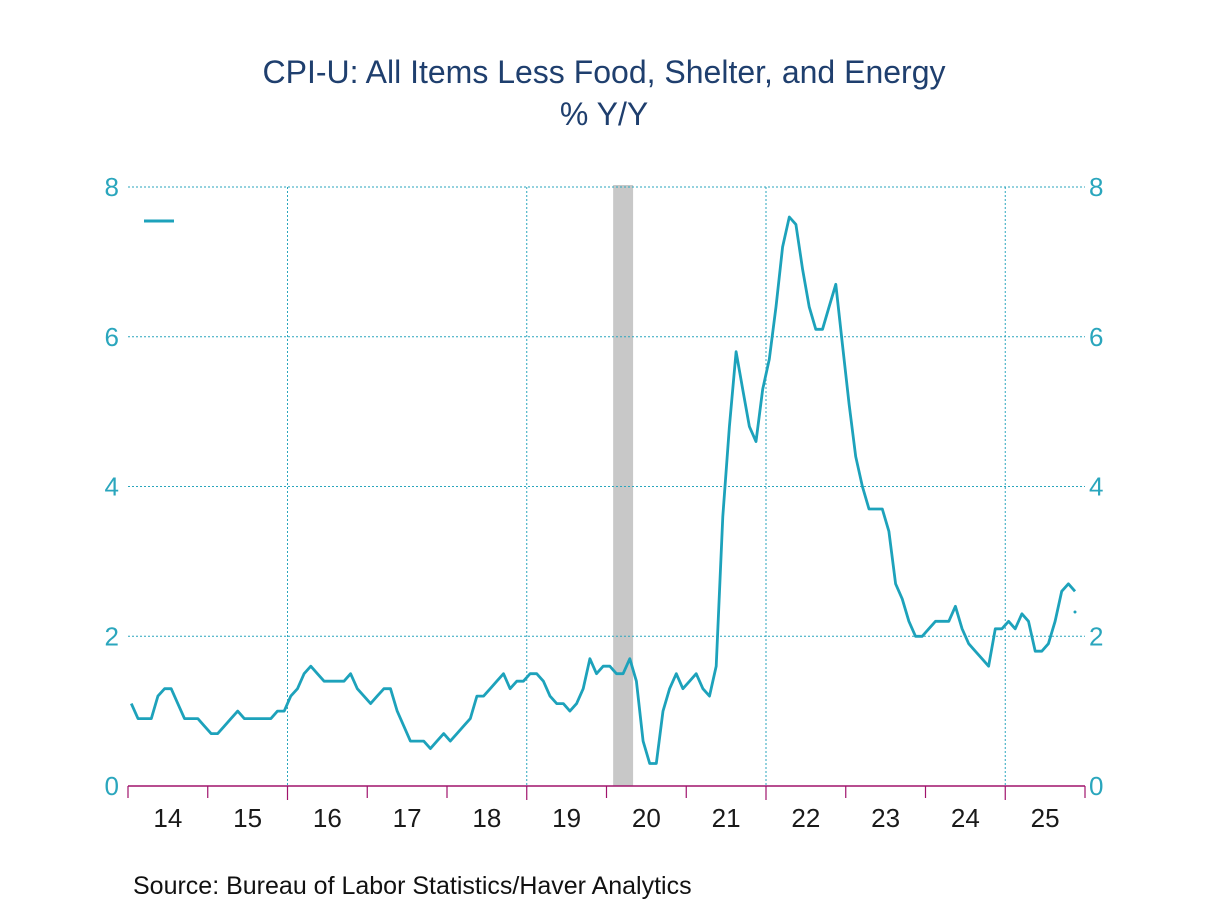 Image resolution: width=1208 pixels, height=906 pixels. I want to click on x-tick-label: 18, so click(486, 818).